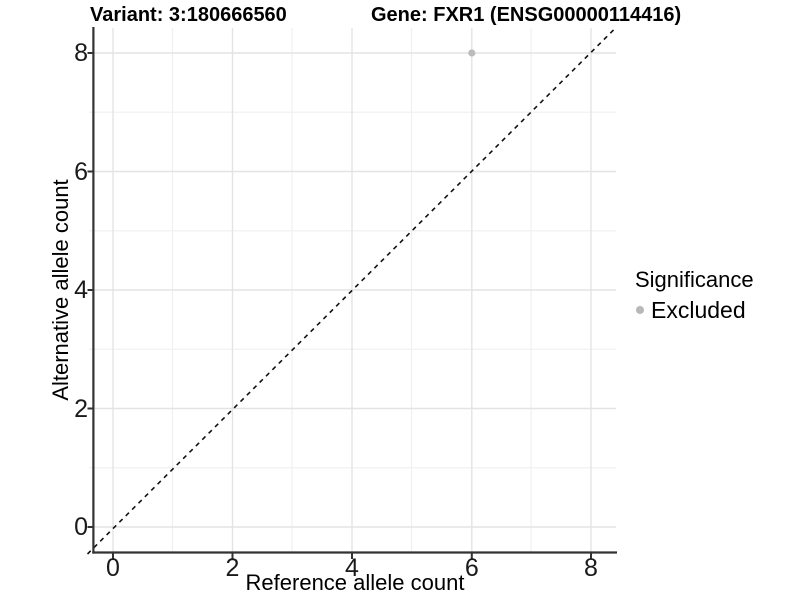 Image resolution: width=800 pixels, height=600 pixels. I want to click on x-axis-title: Reference allele count, so click(355, 582).